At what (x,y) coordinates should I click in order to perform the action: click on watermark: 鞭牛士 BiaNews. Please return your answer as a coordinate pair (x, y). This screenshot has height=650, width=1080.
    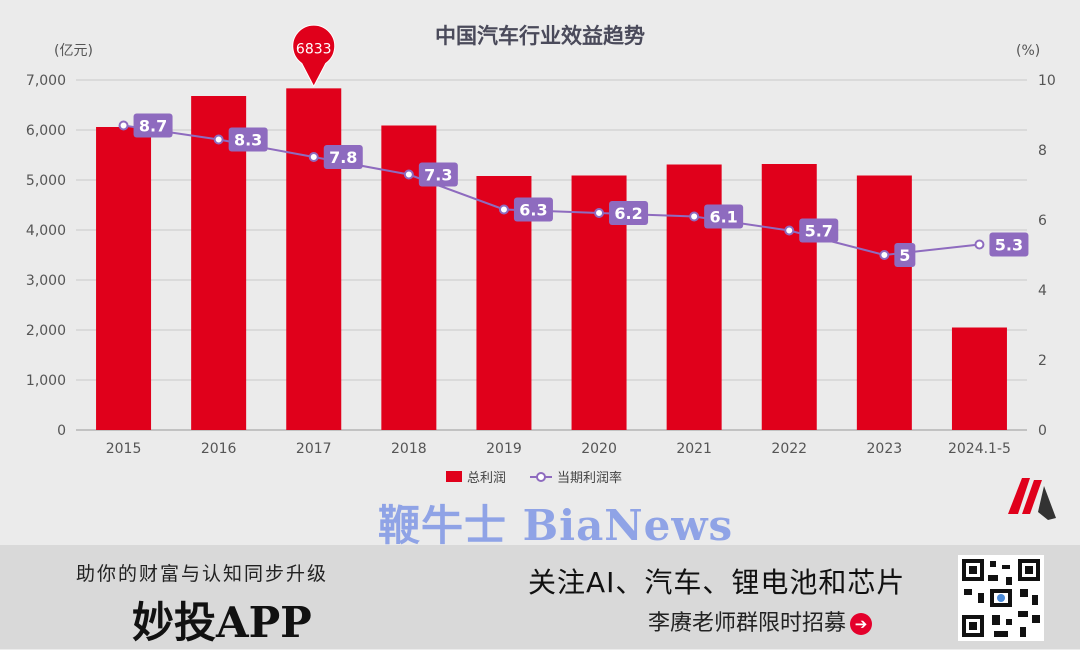
    Looking at the image, I should click on (556, 525).